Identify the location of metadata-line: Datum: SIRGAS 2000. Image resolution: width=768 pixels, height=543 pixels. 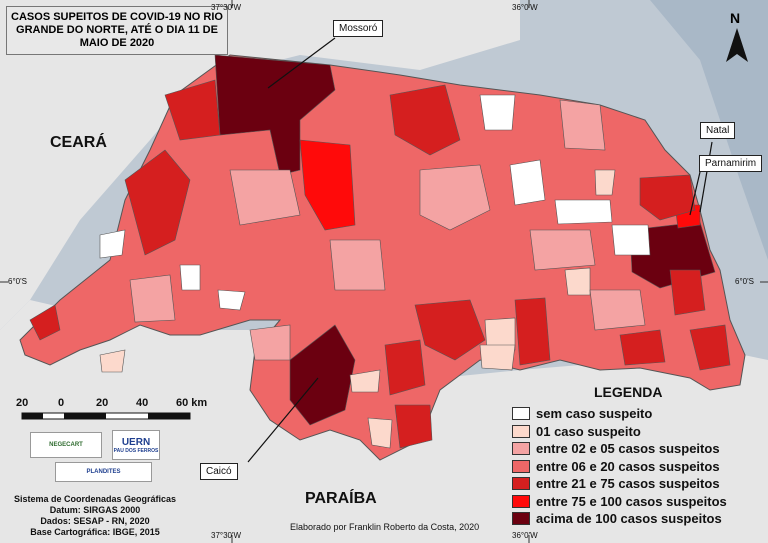
(95, 510).